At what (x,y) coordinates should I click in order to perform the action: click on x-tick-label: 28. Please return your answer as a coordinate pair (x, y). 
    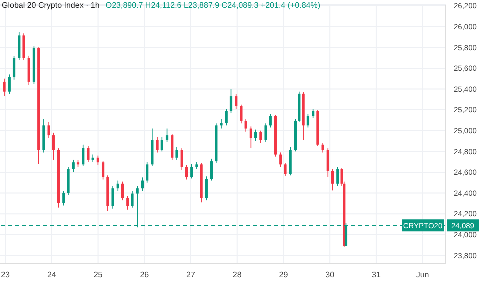
    Looking at the image, I should click on (237, 275).